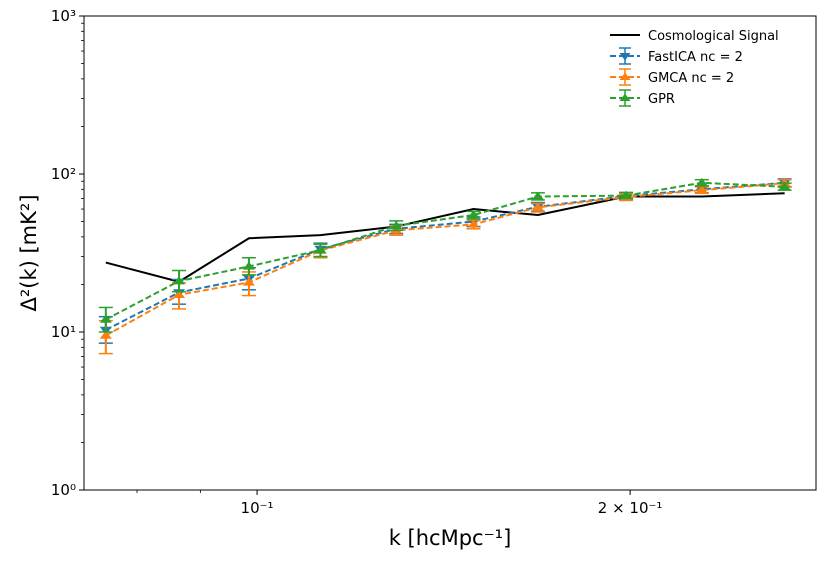  I want to click on legend-item: Cosmological Signal, so click(694, 36).